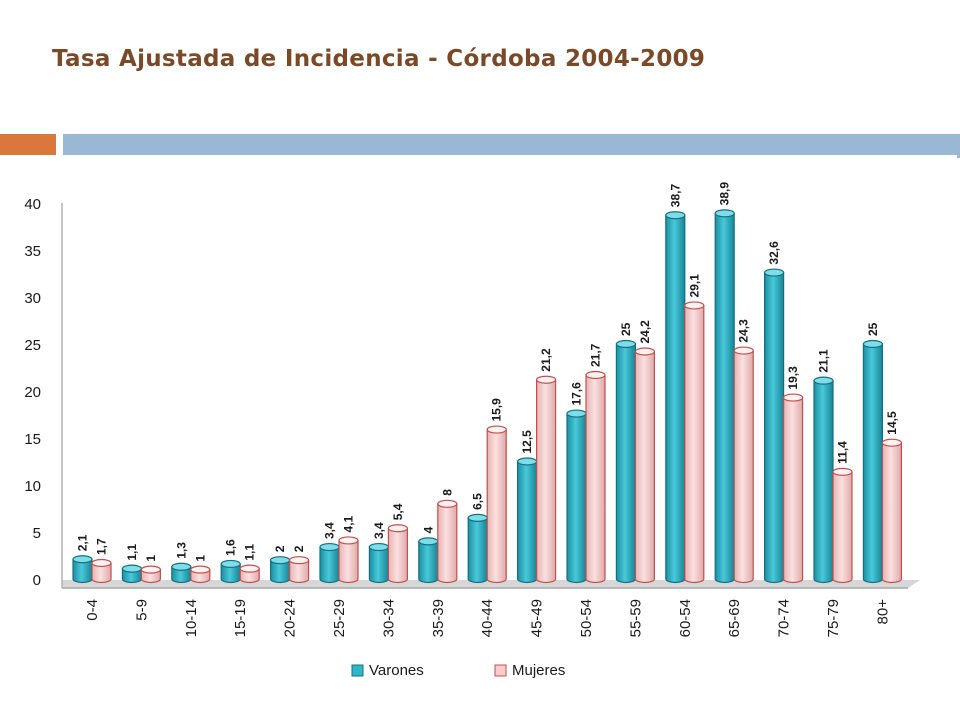  Describe the element at coordinates (497, 410) in the screenshot. I see `data-label: 15,9` at that location.